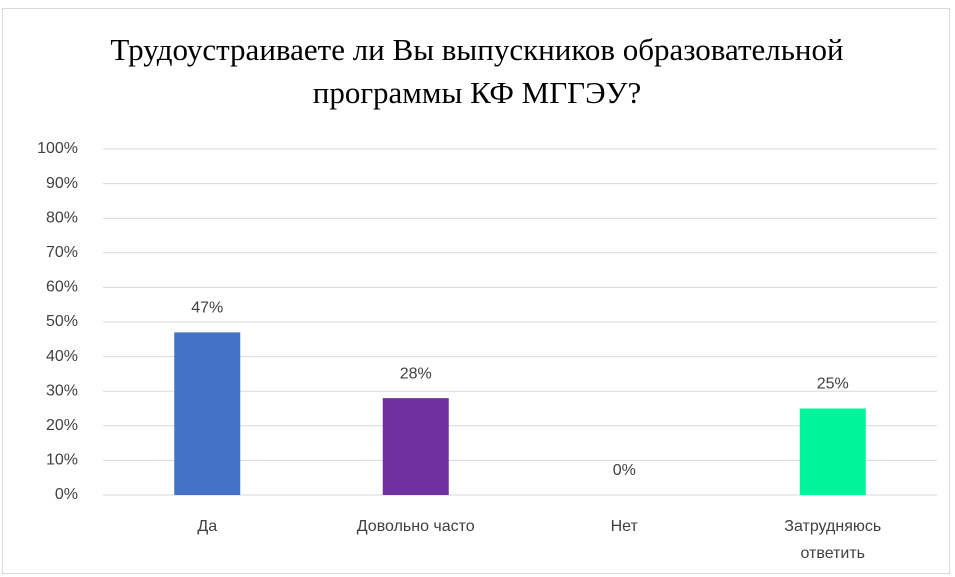 The image size is (955, 577). I want to click on x-tick-label: Довольно часто, so click(416, 526).